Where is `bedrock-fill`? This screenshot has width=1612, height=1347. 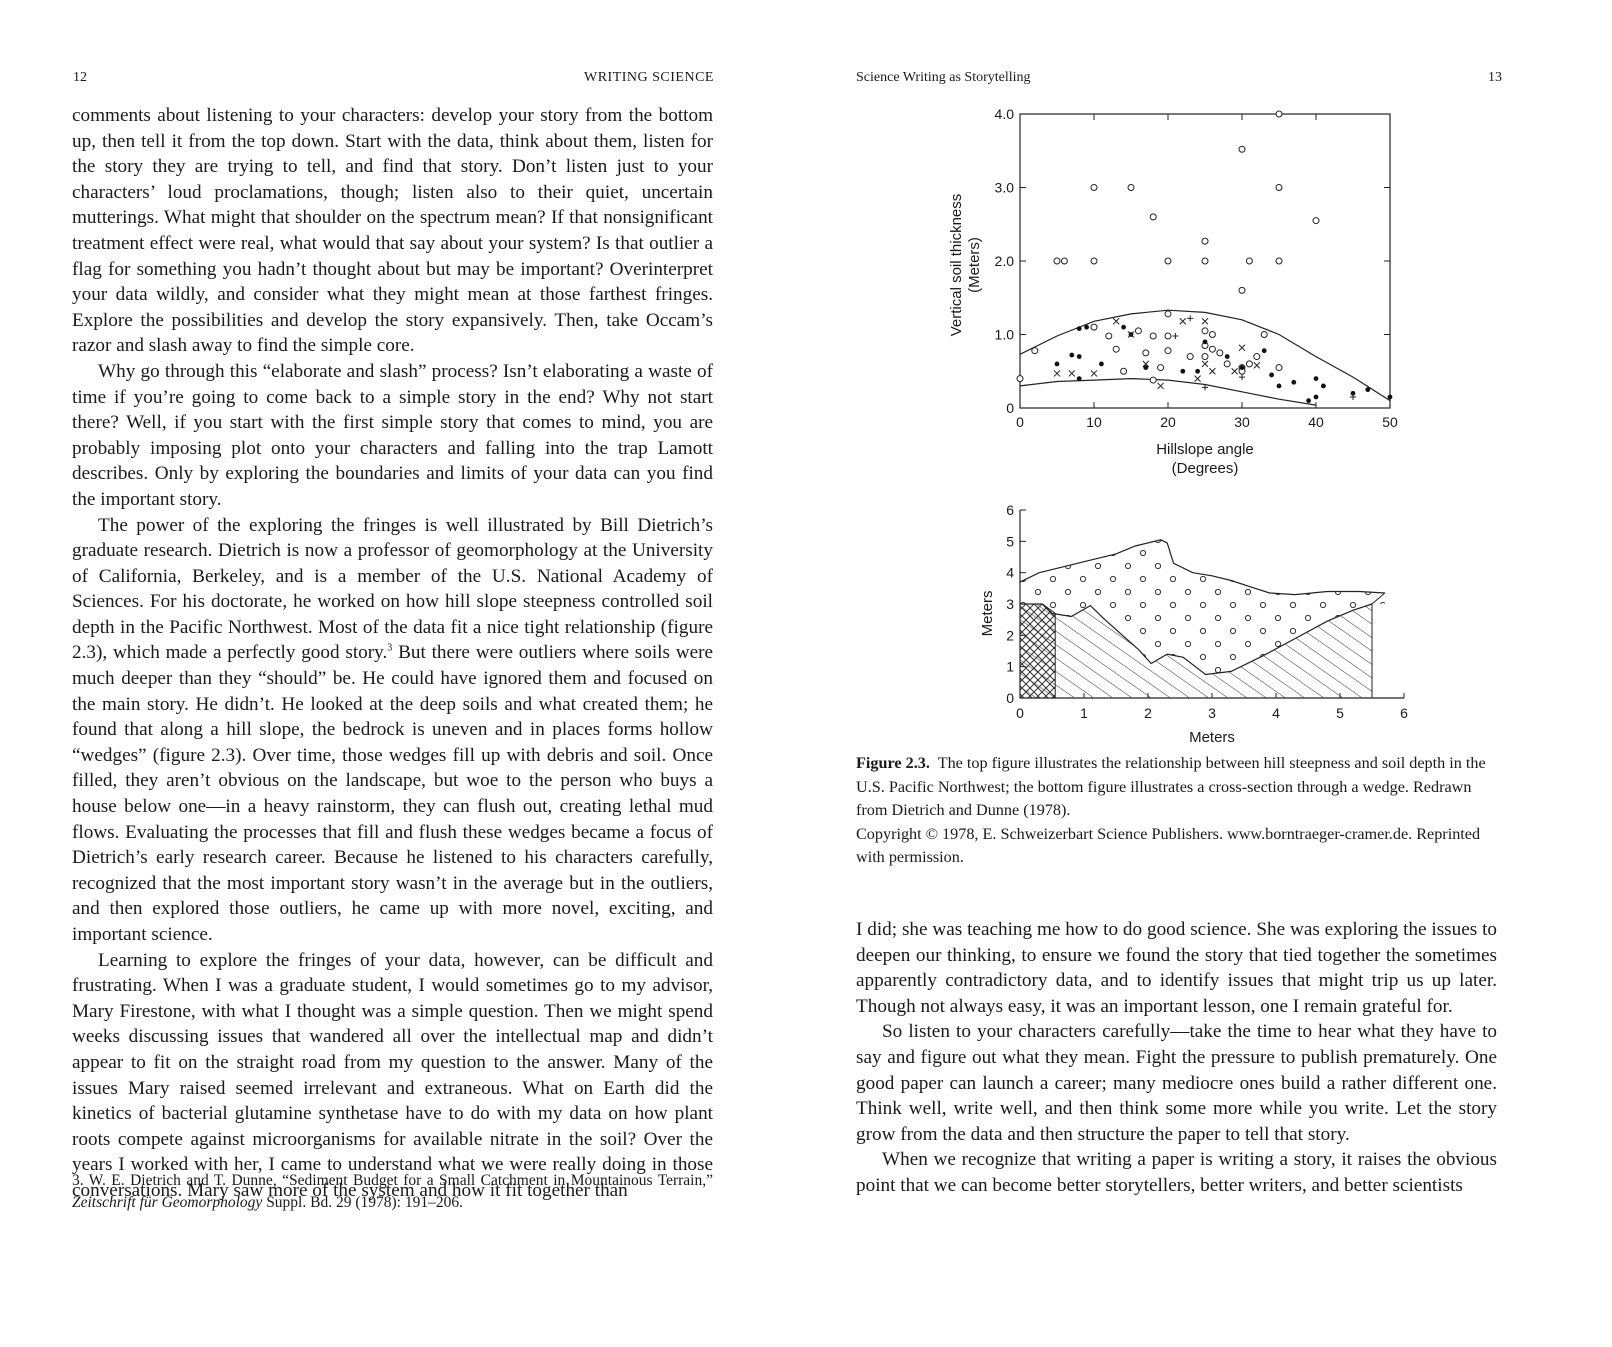
bedrock-fill is located at coordinates (1196, 651).